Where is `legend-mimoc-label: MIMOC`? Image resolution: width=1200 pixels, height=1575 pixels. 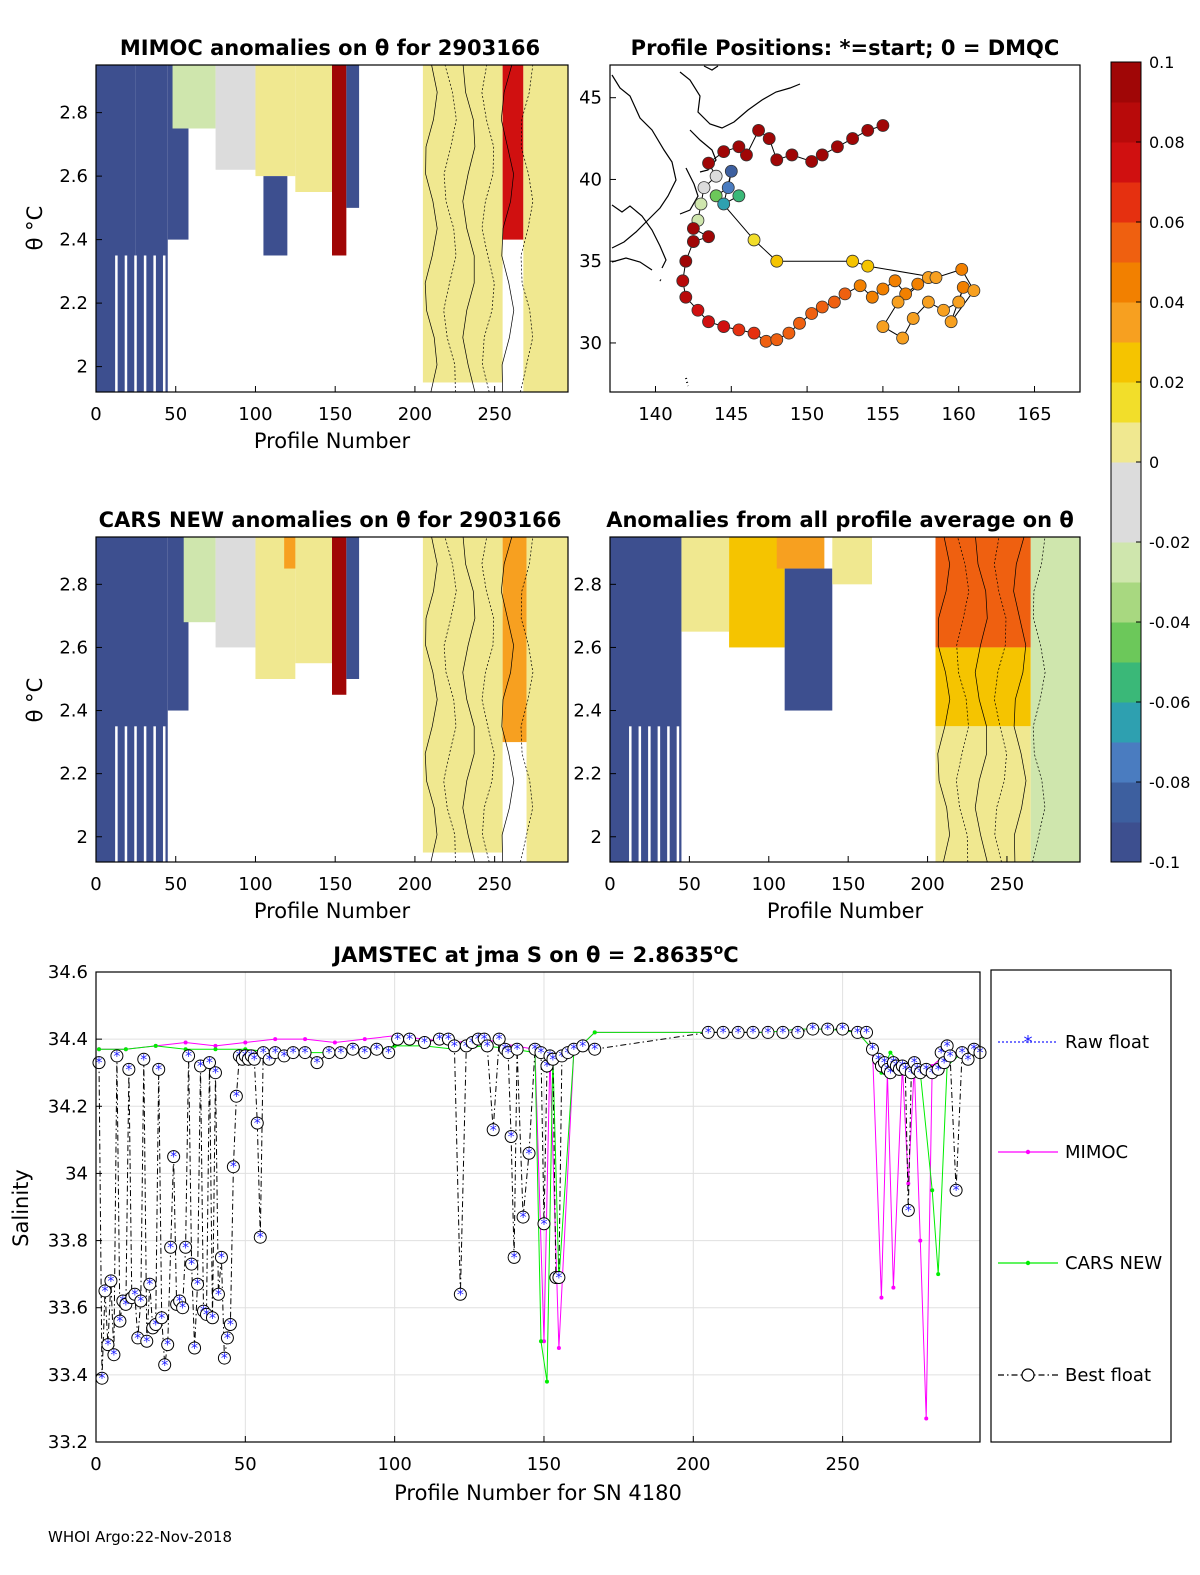
legend-mimoc-label: MIMOC is located at coordinates (1096, 1152).